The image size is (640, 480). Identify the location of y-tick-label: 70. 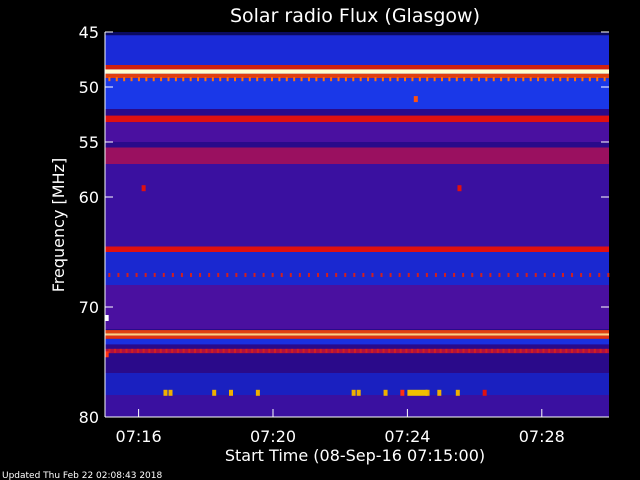
(89, 307).